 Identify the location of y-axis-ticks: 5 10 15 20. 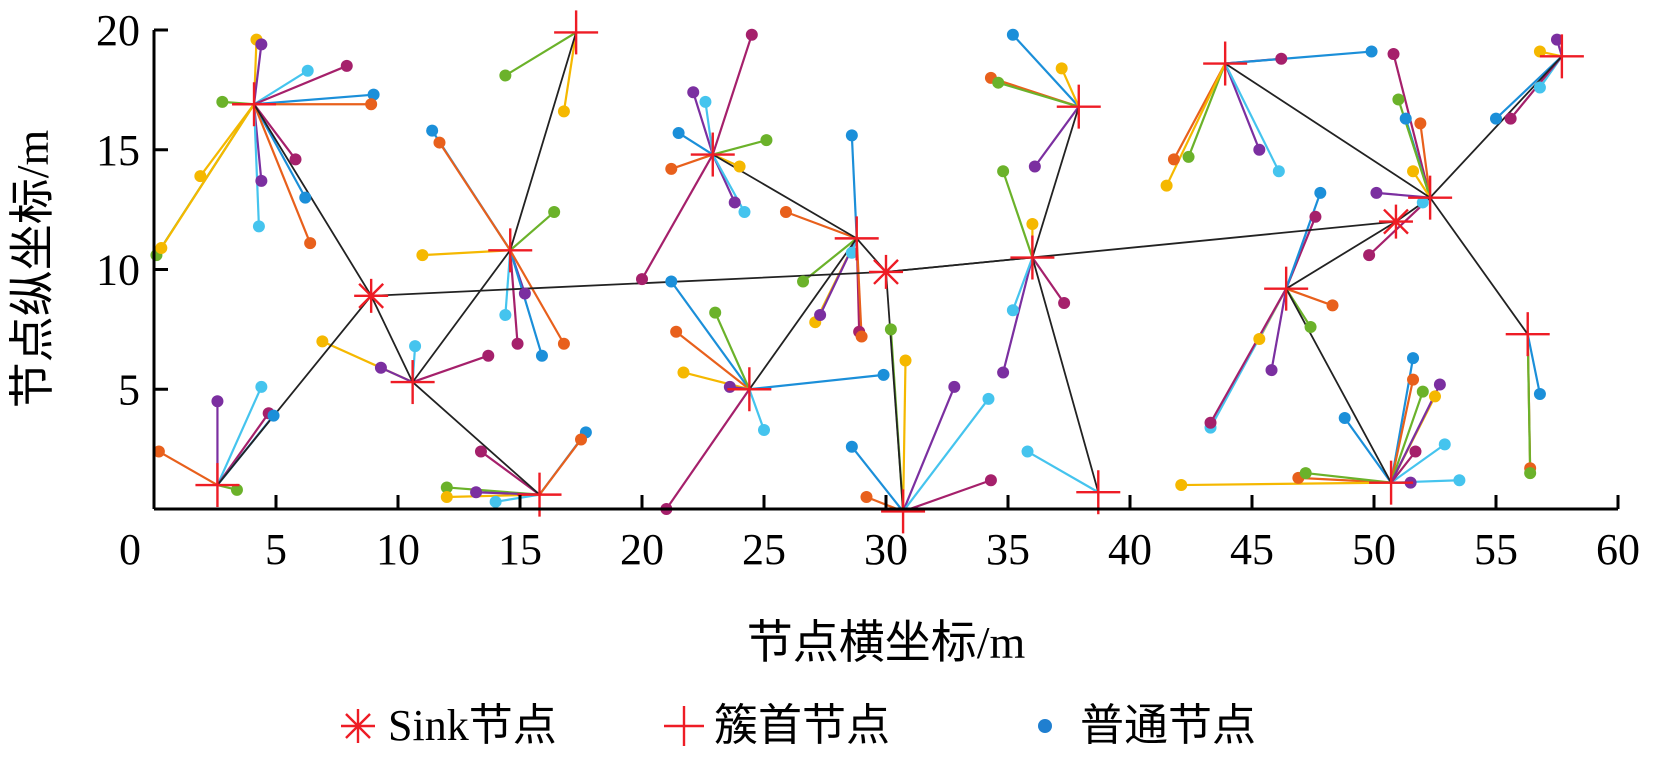
(132, 210).